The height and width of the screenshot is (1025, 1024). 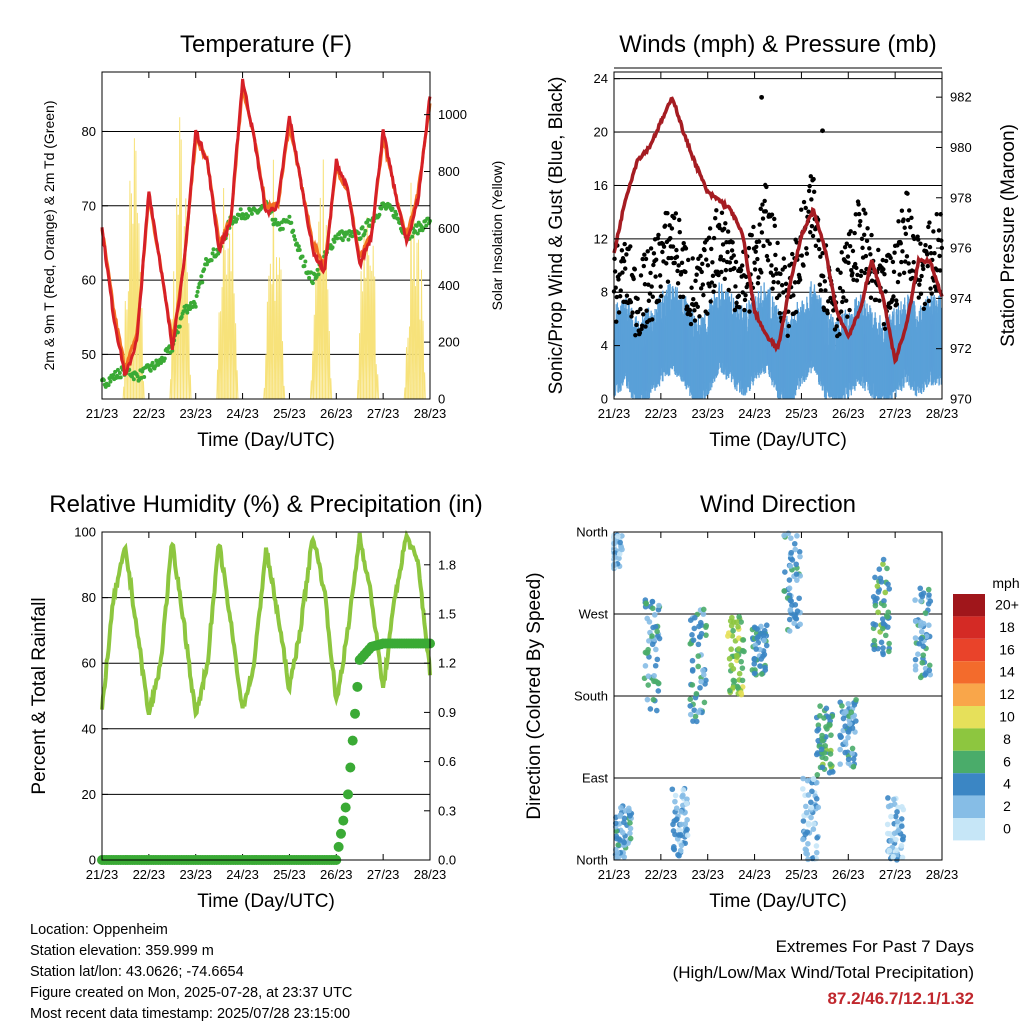 What do you see at coordinates (1007, 672) in the screenshot?
I see `colorbar-label: 14` at bounding box center [1007, 672].